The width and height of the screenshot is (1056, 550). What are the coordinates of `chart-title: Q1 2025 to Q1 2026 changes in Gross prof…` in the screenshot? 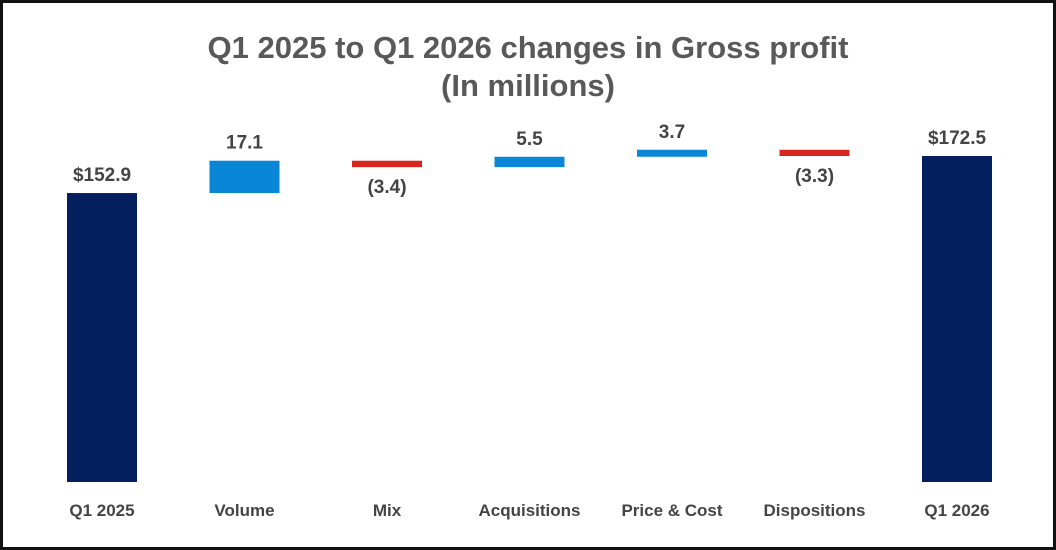 It's located at (528, 67).